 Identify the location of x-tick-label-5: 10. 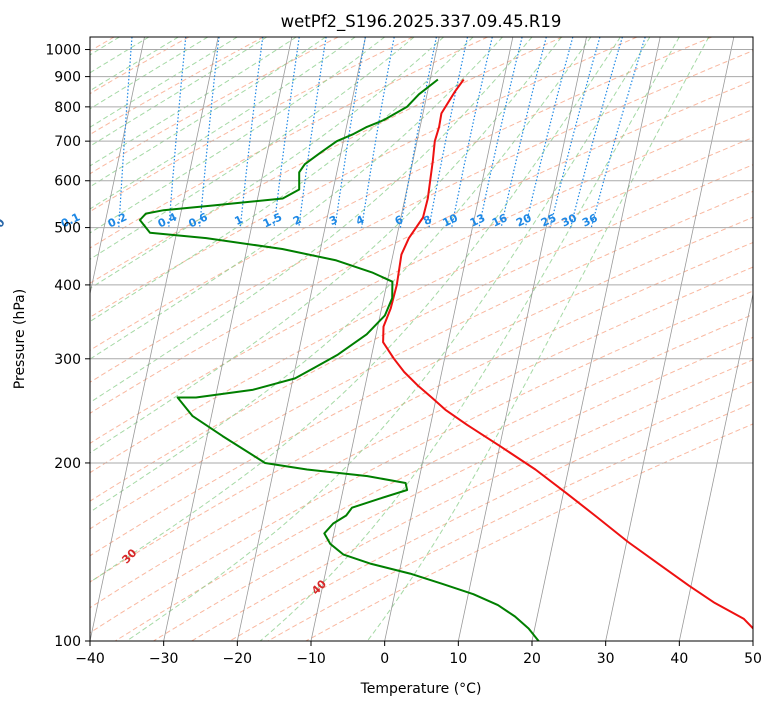
(458, 659).